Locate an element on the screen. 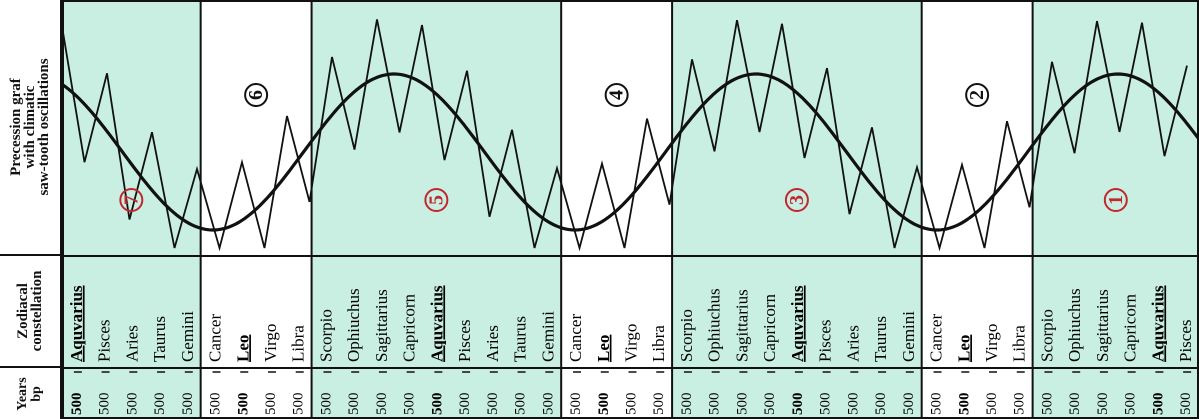 This screenshot has height=419, width=1199. zodiacal-row-label: Zodiacal constellation is located at coordinates (31, 312).